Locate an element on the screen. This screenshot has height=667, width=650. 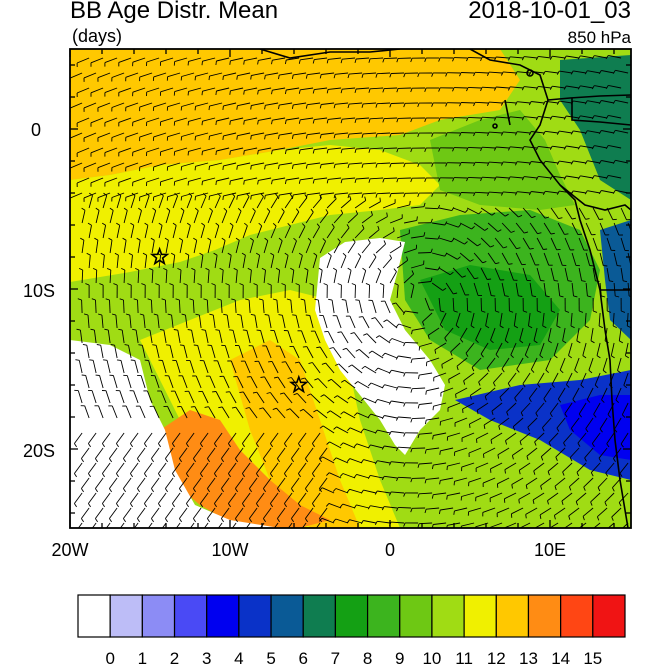
lat-label-10s: 10S is located at coordinates (39, 291).